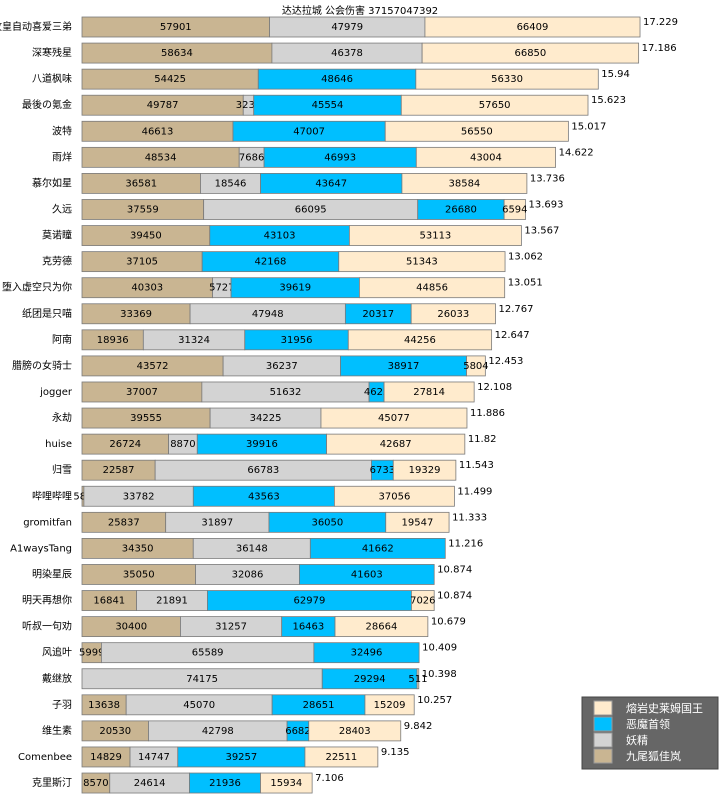 This screenshot has width=720, height=810. What do you see at coordinates (115, 731) in the screenshot?
I see `segment-label: 20530` at bounding box center [115, 731].